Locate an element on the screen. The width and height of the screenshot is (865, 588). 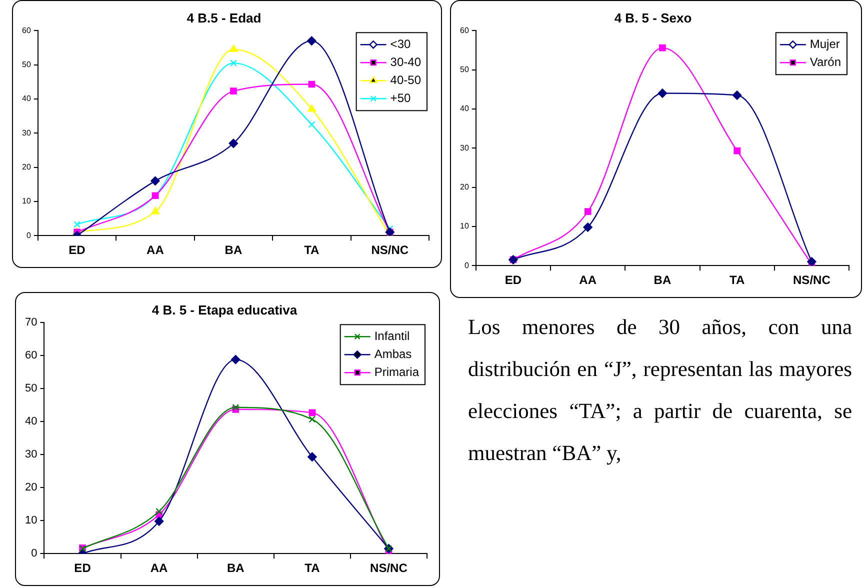
chart-title: 4 B.5 - Edad is located at coordinates (224, 18).